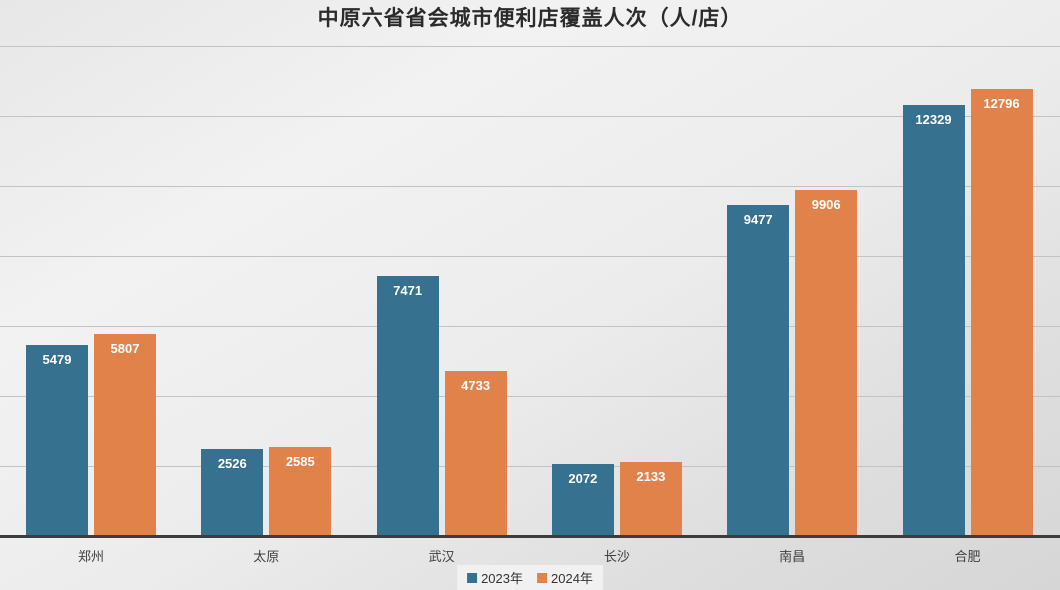 Image resolution: width=1060 pixels, height=590 pixels. I want to click on bar-value-label: 9477, so click(758, 219).